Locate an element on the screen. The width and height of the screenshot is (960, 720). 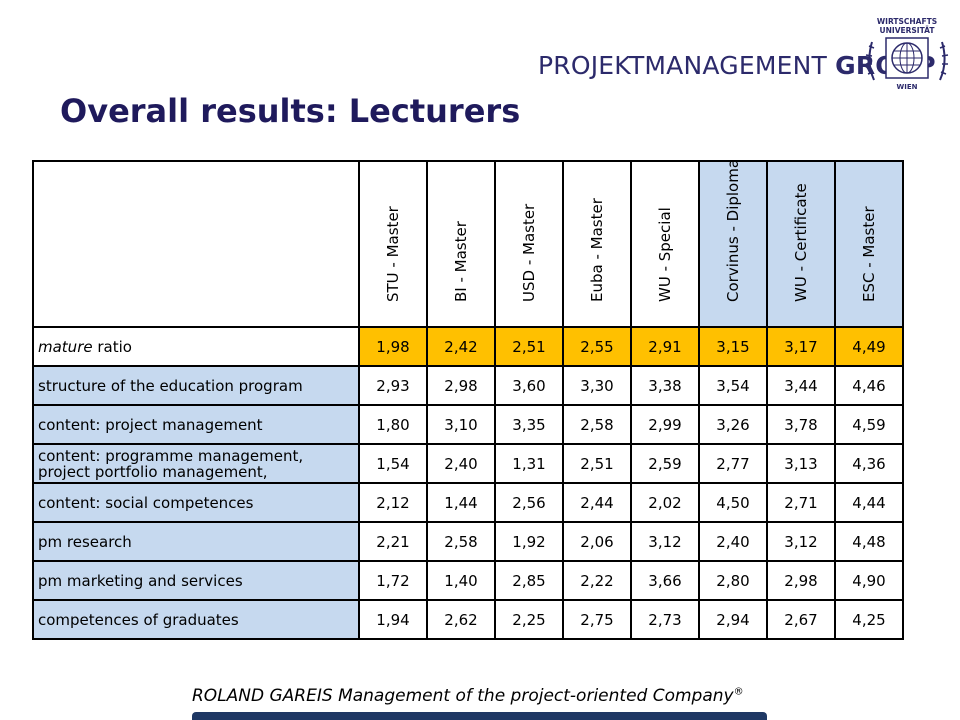
table-cell: 1,54 is located at coordinates (393, 463).